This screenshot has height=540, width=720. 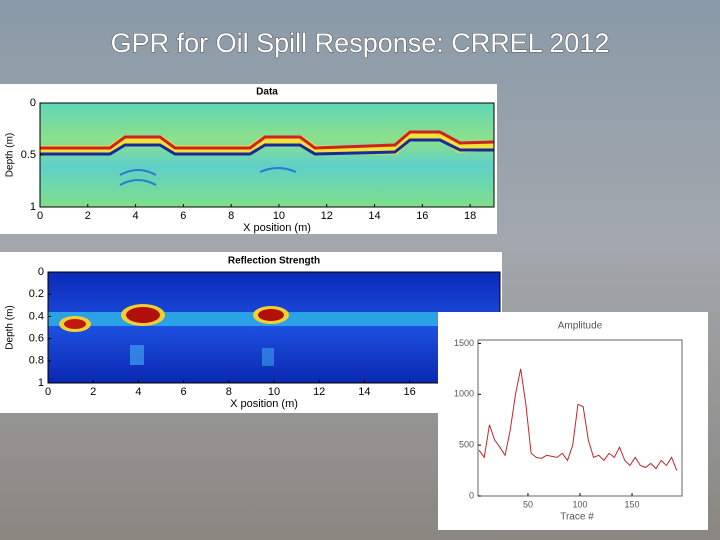 What do you see at coordinates (528, 504) in the screenshot?
I see `x-tick-label: 50` at bounding box center [528, 504].